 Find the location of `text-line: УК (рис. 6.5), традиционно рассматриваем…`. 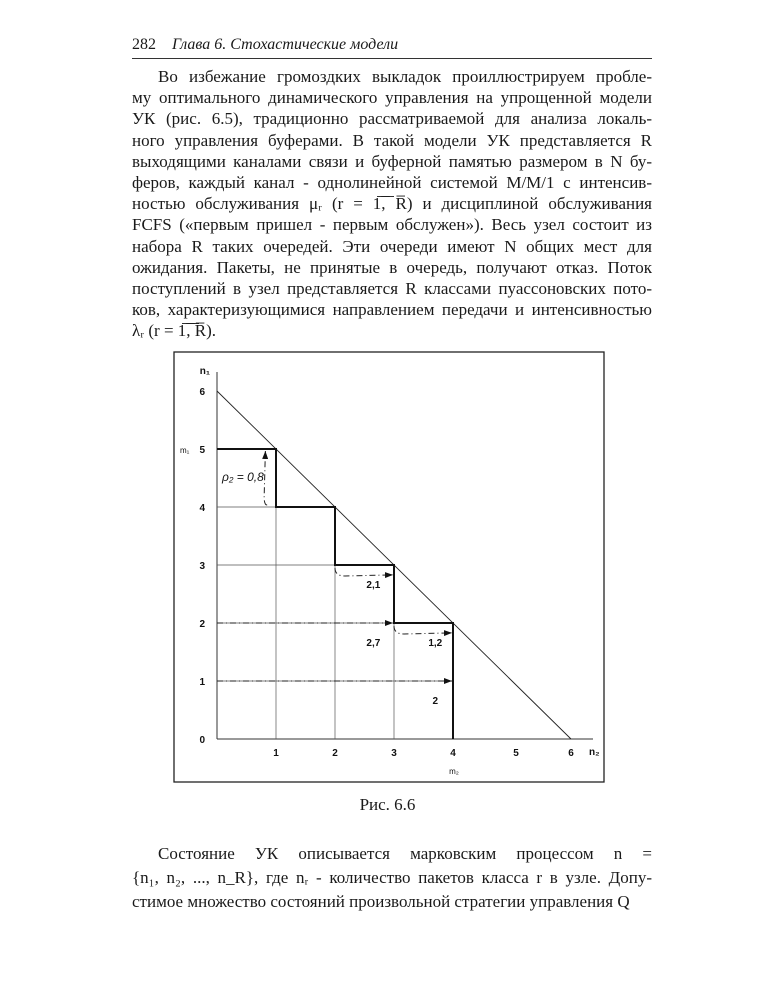

text-line: УК (рис. 6.5), традиционно рассматриваем… is located at coordinates (392, 119).